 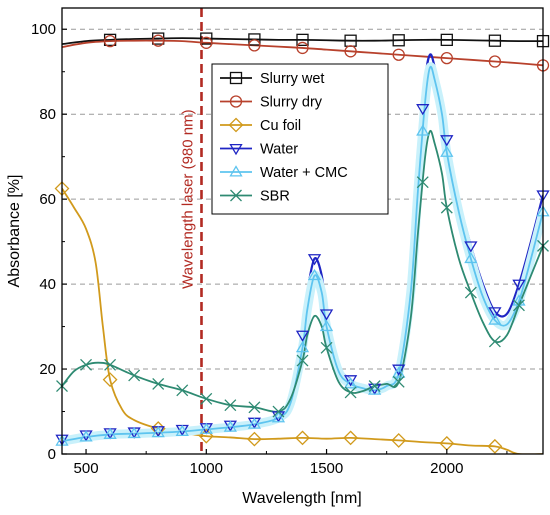 What do you see at coordinates (446, 468) in the screenshot?
I see `x-tick-label-2000: 2000` at bounding box center [446, 468].